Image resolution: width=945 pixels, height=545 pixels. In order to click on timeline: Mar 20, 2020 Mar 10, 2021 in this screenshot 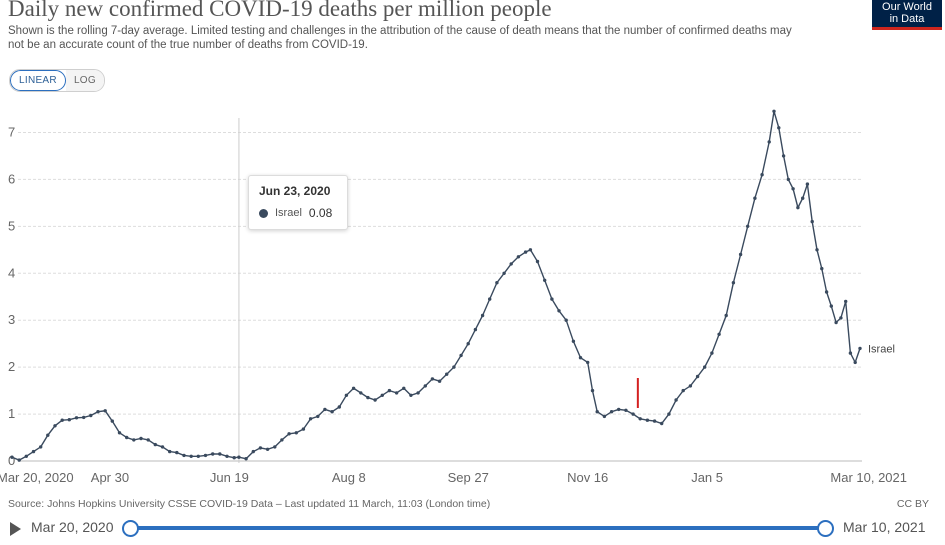, I will do `click(472, 529)`.